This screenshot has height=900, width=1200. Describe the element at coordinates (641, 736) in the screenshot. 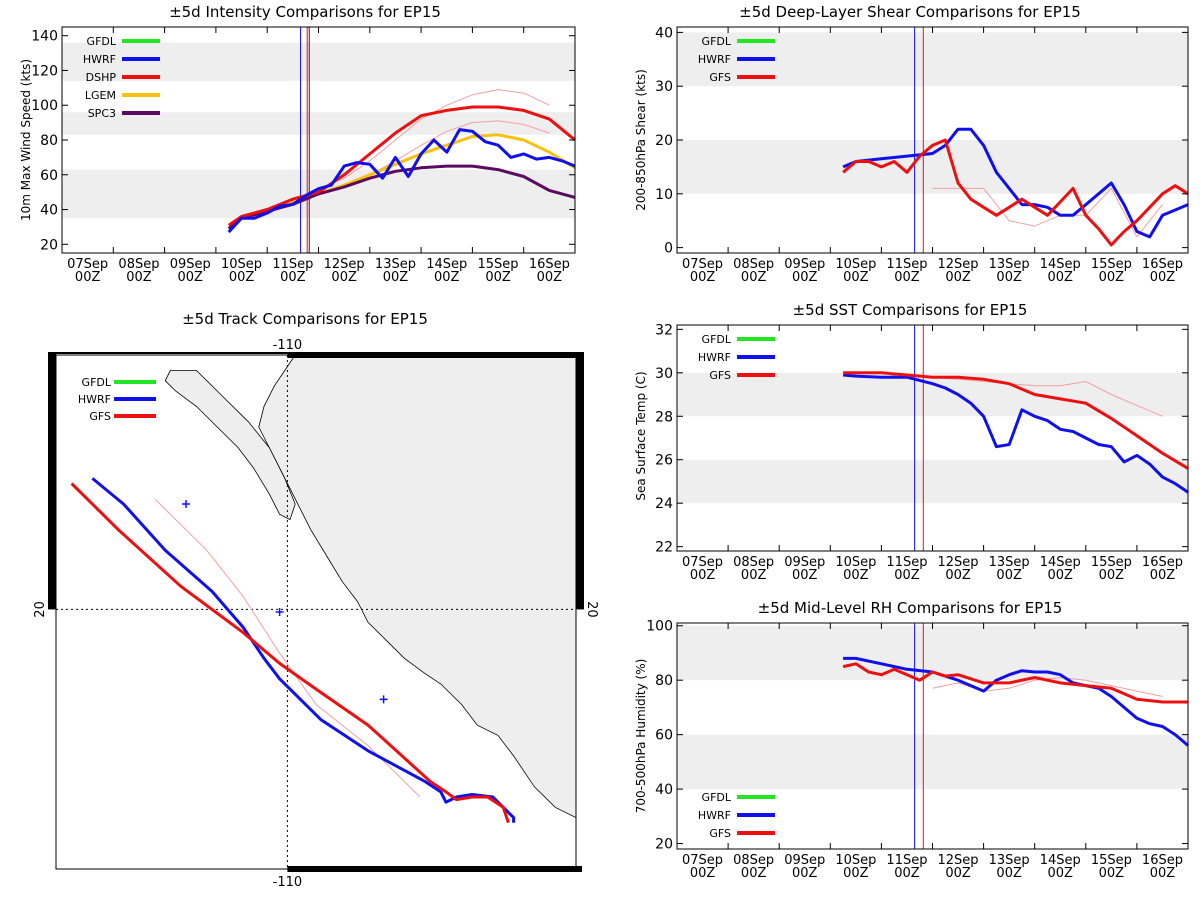

I see `rh-y-label: 700-500hPa Humidity (%)` at that location.